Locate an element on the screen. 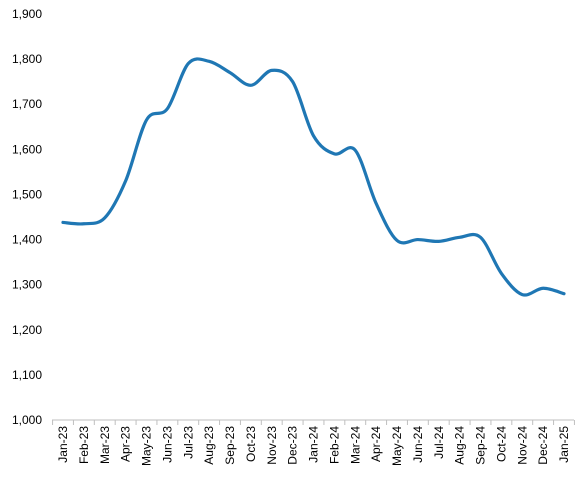  x-tick-label: Jun-23 is located at coordinates (167, 444).